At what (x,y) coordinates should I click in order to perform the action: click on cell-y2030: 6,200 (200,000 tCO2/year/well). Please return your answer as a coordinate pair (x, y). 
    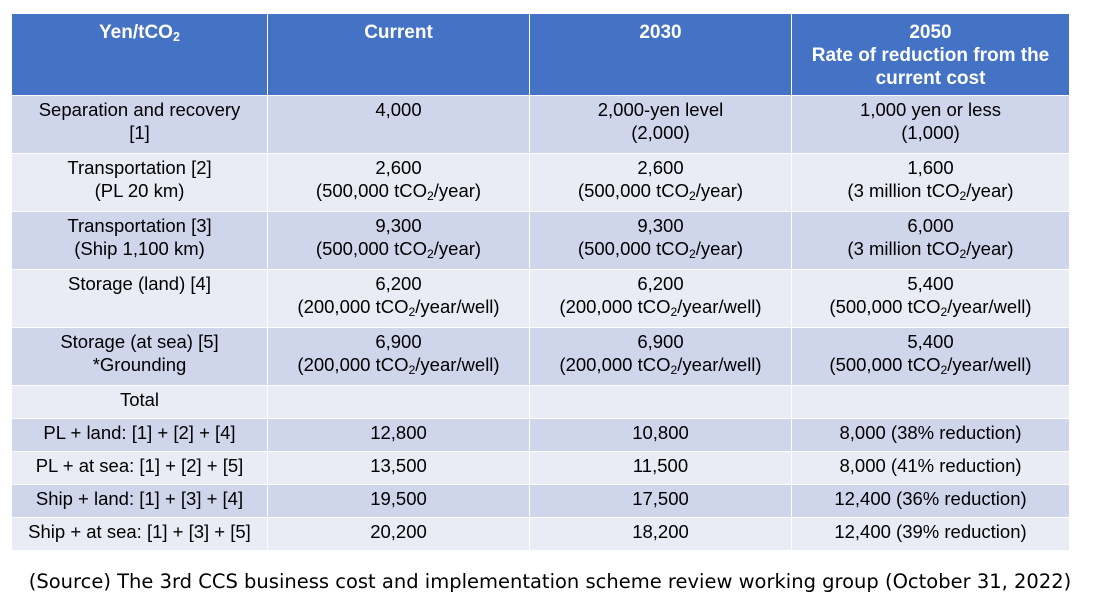
    Looking at the image, I should click on (660, 298).